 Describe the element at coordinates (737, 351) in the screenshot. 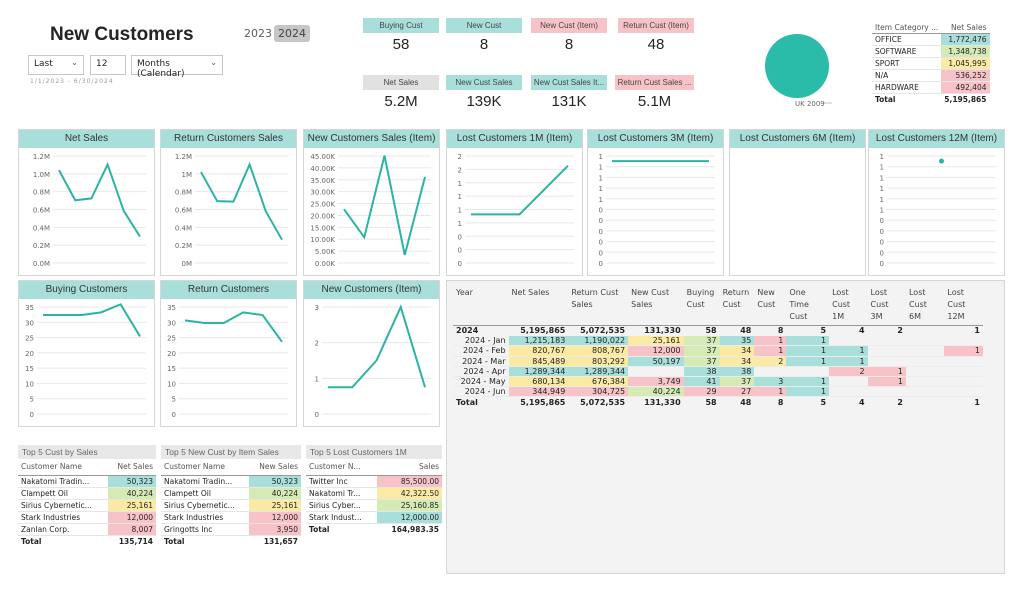

I see `matrix-cell: 34` at that location.